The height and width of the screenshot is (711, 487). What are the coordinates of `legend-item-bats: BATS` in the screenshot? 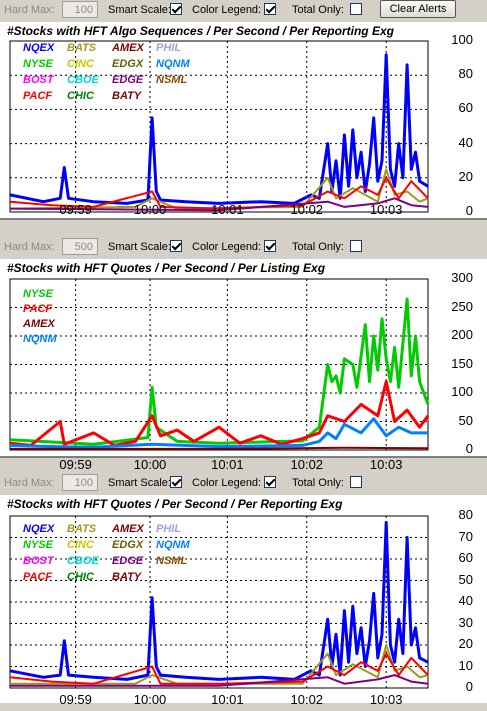 It's located at (82, 48).